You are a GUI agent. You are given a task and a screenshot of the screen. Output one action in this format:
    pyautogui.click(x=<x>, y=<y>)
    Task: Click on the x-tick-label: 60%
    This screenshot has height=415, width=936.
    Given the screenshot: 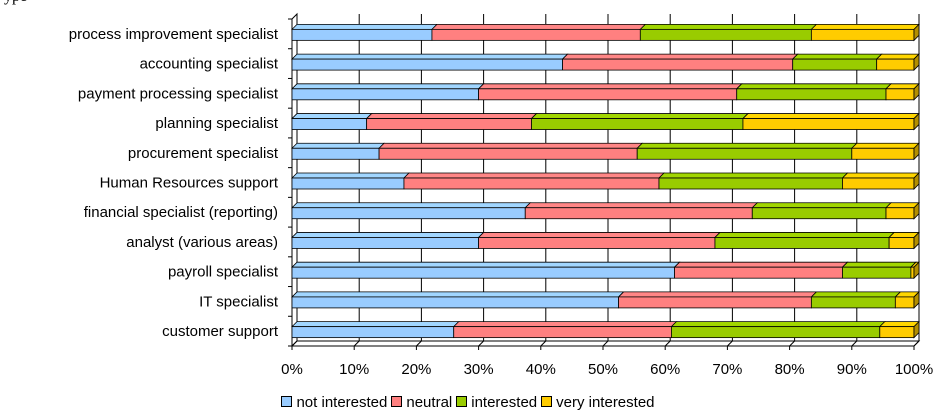 What is the action you would take?
    pyautogui.click(x=665, y=369)
    